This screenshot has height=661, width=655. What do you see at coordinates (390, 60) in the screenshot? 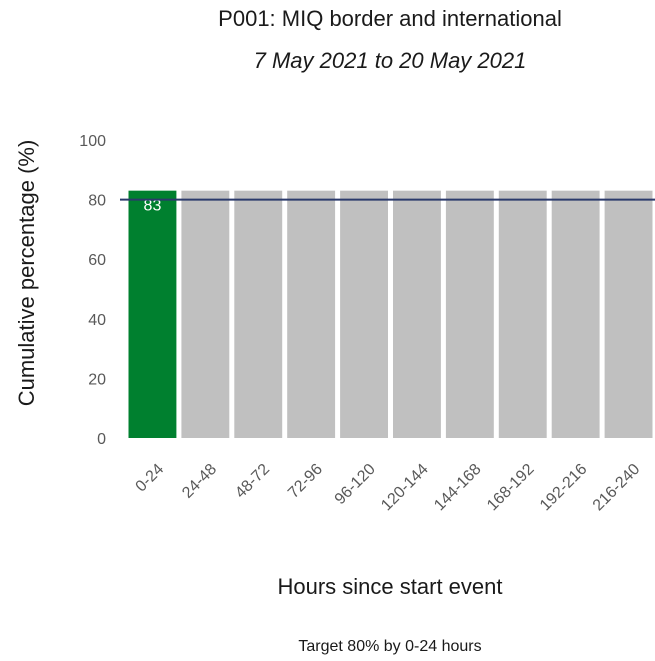
I see `chart-subtitle: 7 May 2021 to 20 May 2021` at bounding box center [390, 60].